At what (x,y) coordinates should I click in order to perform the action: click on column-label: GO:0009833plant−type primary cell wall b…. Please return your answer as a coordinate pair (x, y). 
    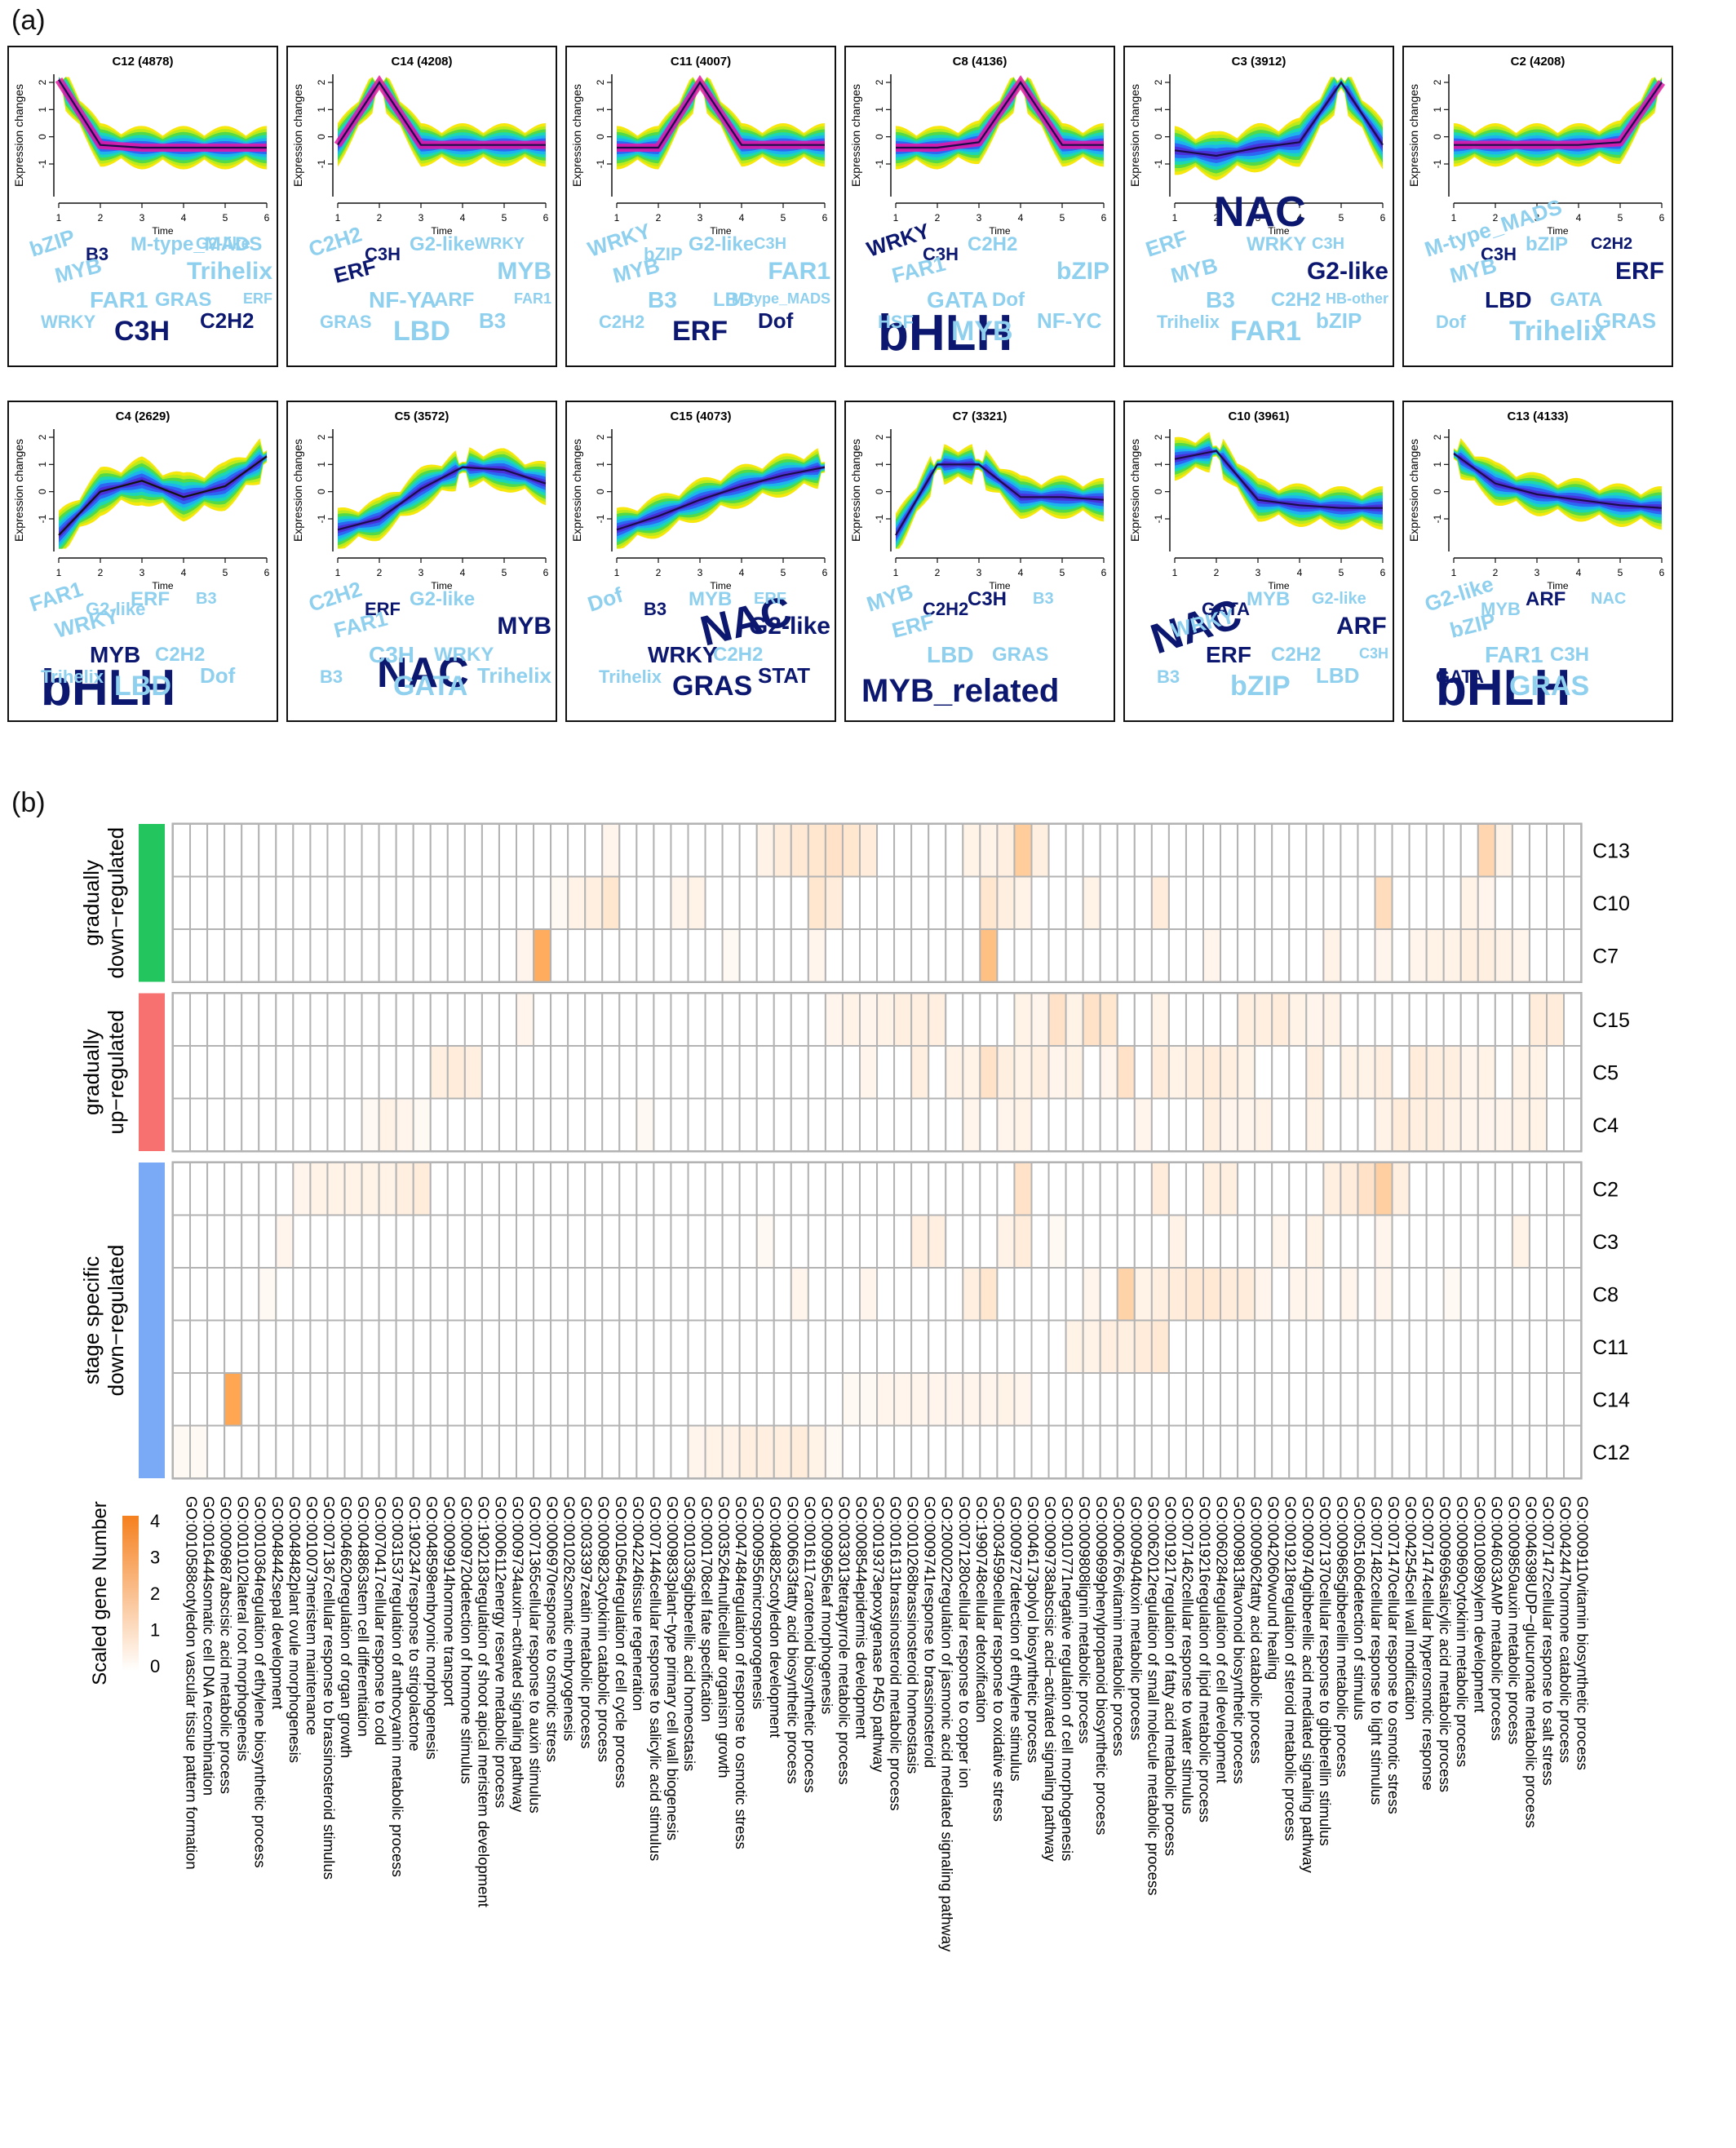
    Looking at the image, I should click on (672, 1668).